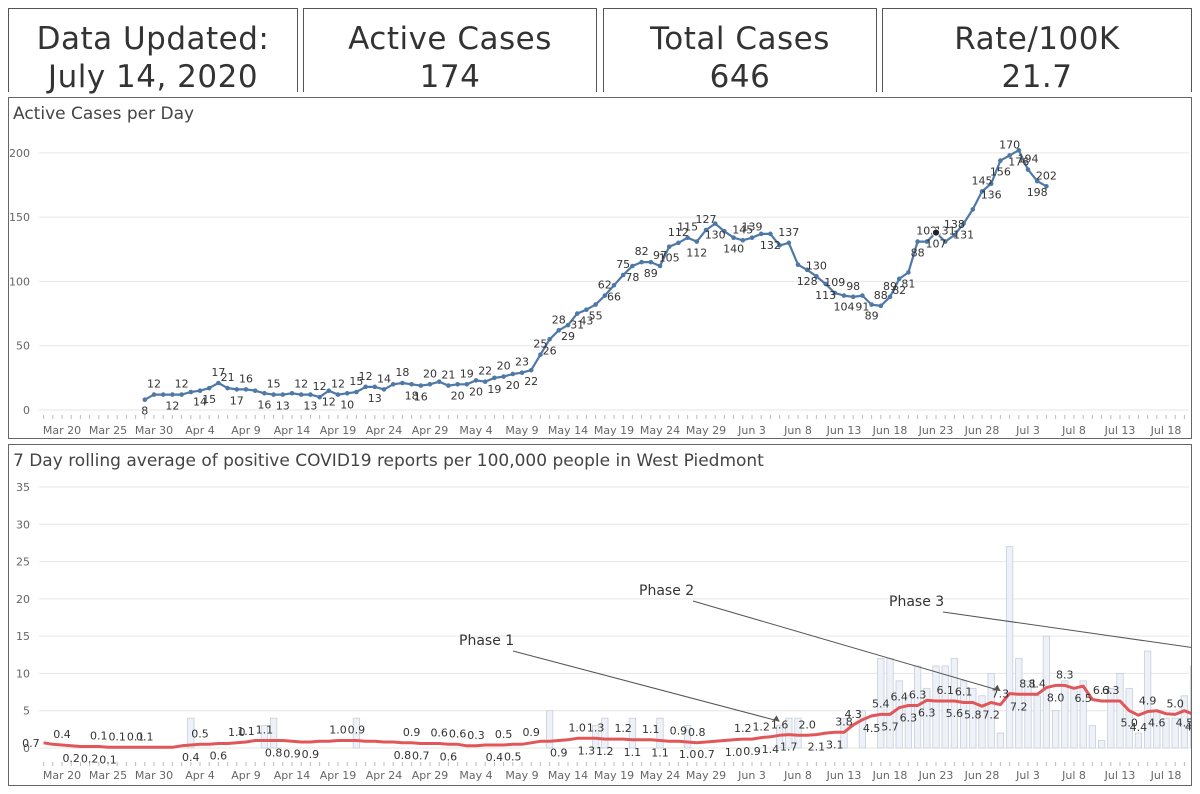 The image size is (1200, 794). Describe the element at coordinates (706, 430) in the screenshot. I see `x-tick-label: May 29` at that location.